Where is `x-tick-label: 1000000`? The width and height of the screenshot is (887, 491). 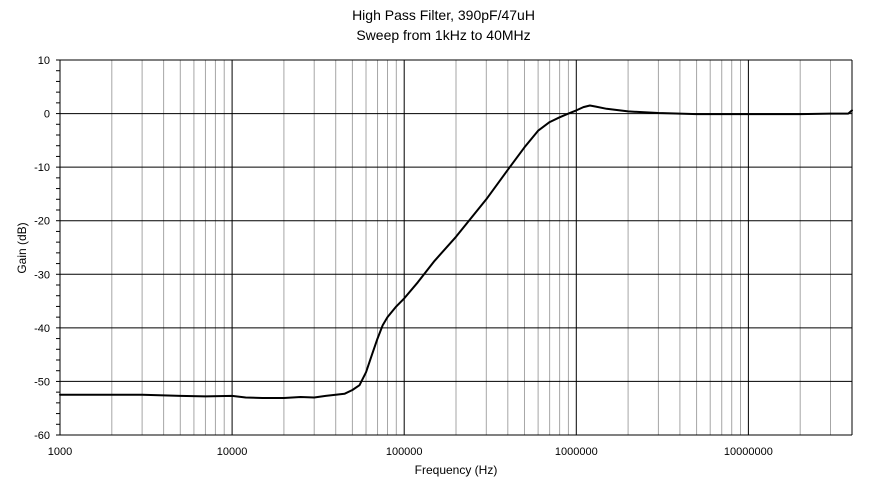 x-tick-label: 1000000 is located at coordinates (576, 452).